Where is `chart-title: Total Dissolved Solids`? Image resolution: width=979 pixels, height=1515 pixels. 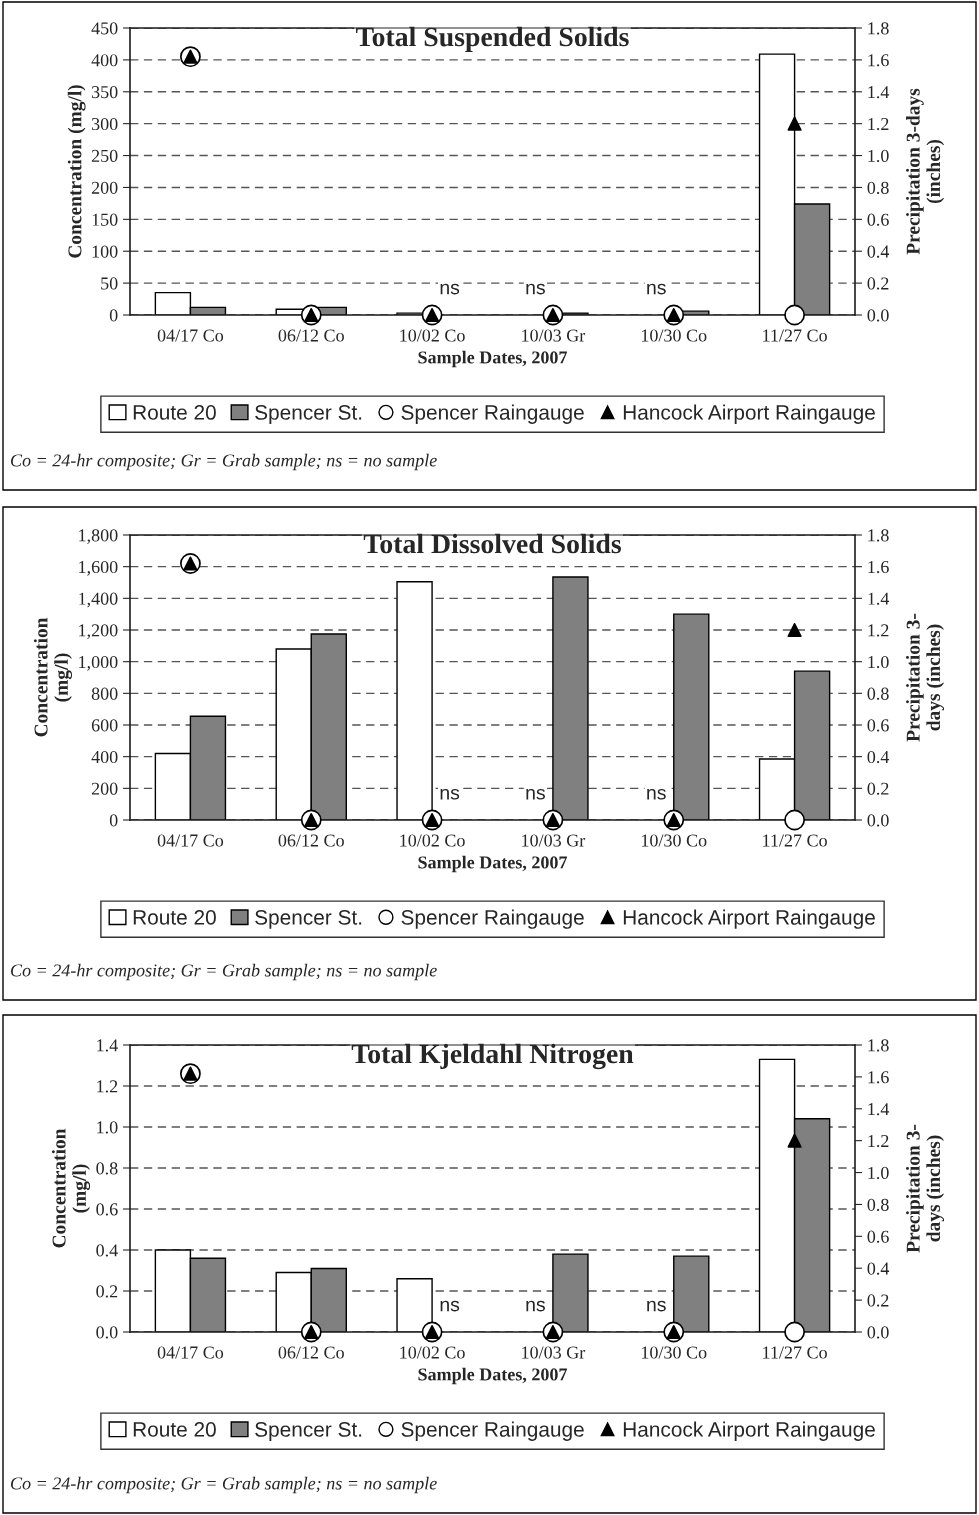
chart-title: Total Dissolved Solids is located at coordinates (492, 543).